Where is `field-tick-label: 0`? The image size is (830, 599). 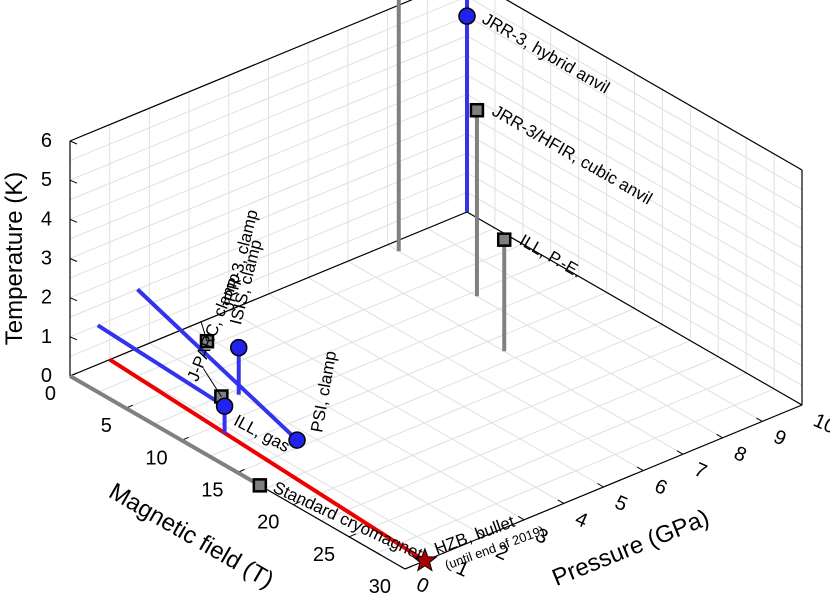
field-tick-label: 0 is located at coordinates (50, 394).